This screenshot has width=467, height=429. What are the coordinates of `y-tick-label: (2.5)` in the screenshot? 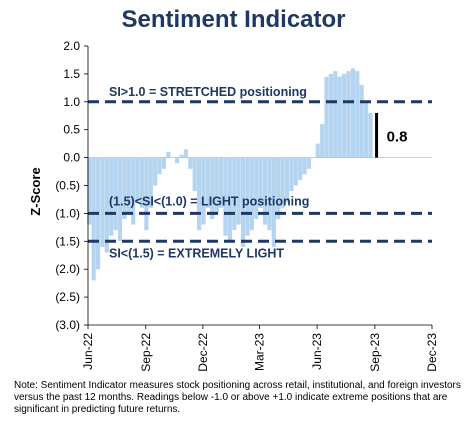 It's located at (67, 297).